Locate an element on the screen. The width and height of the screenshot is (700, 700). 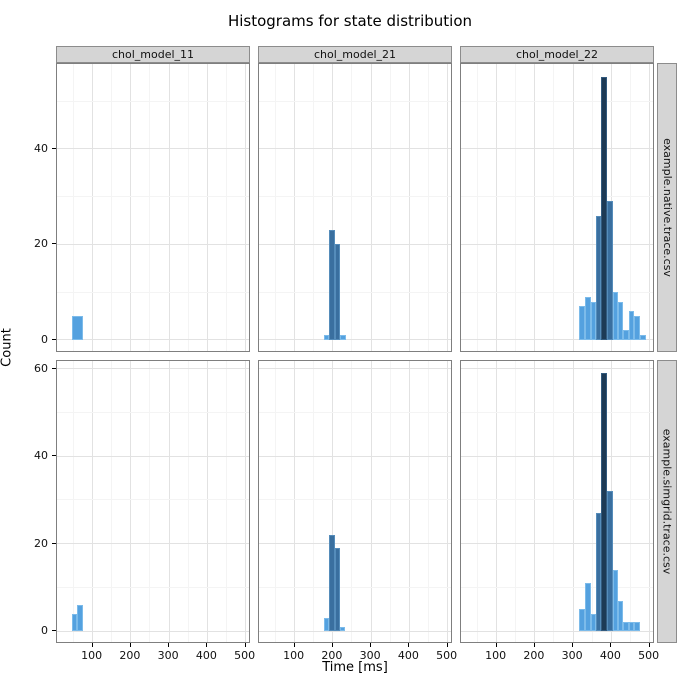
x-axis-title: Time [ms] is located at coordinates (355, 667).